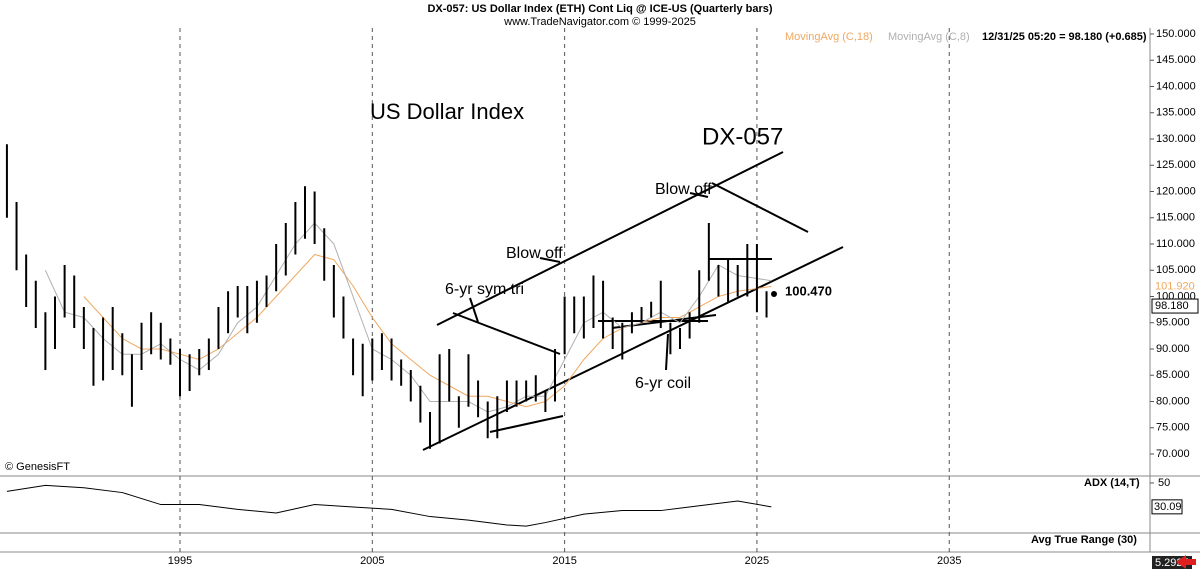  I want to click on x-tick-label: 2035, so click(949, 561).